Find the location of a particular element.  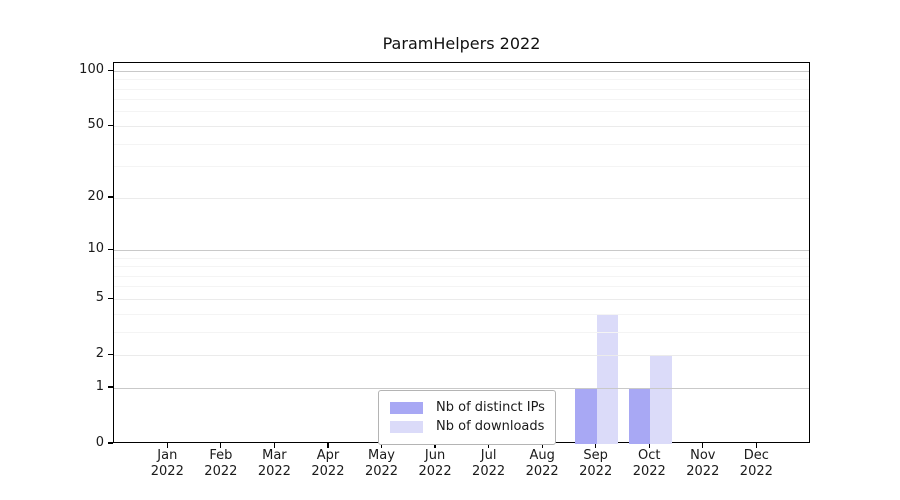

x-tick-month: Dec is located at coordinates (756, 455).